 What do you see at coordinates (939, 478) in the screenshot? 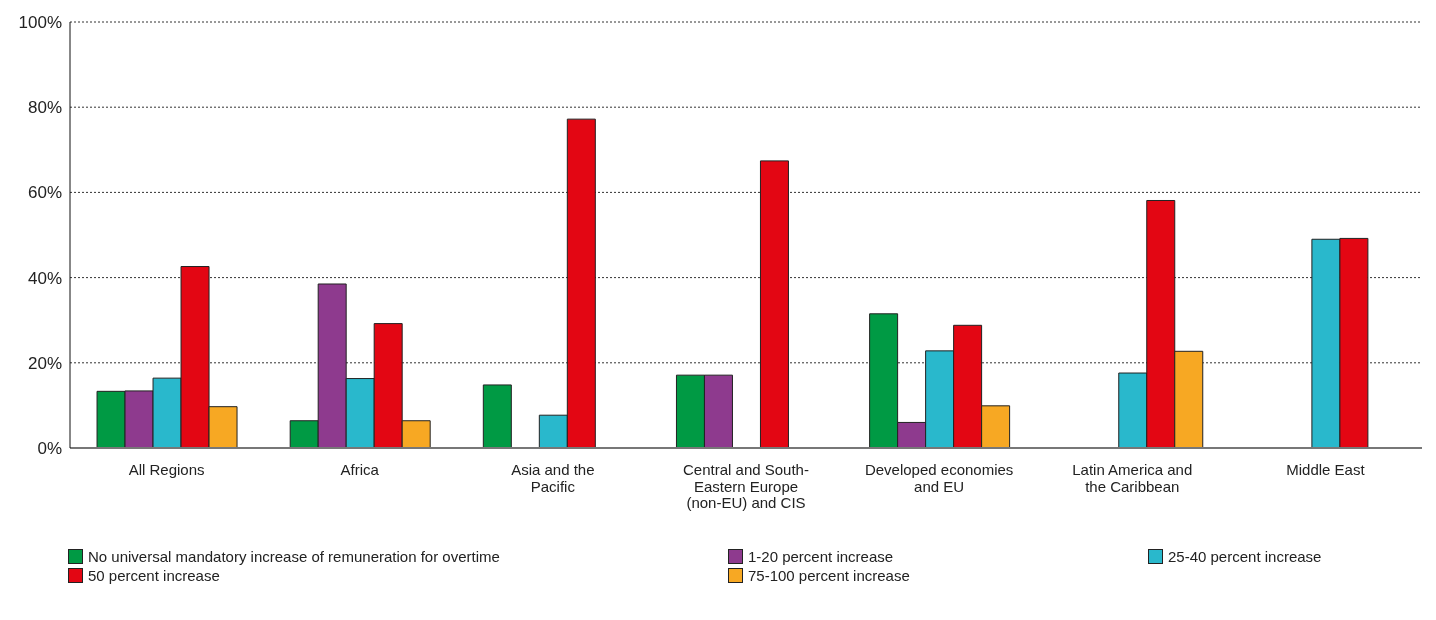
I see `x-tick-label: Developed economies and EU` at bounding box center [939, 478].